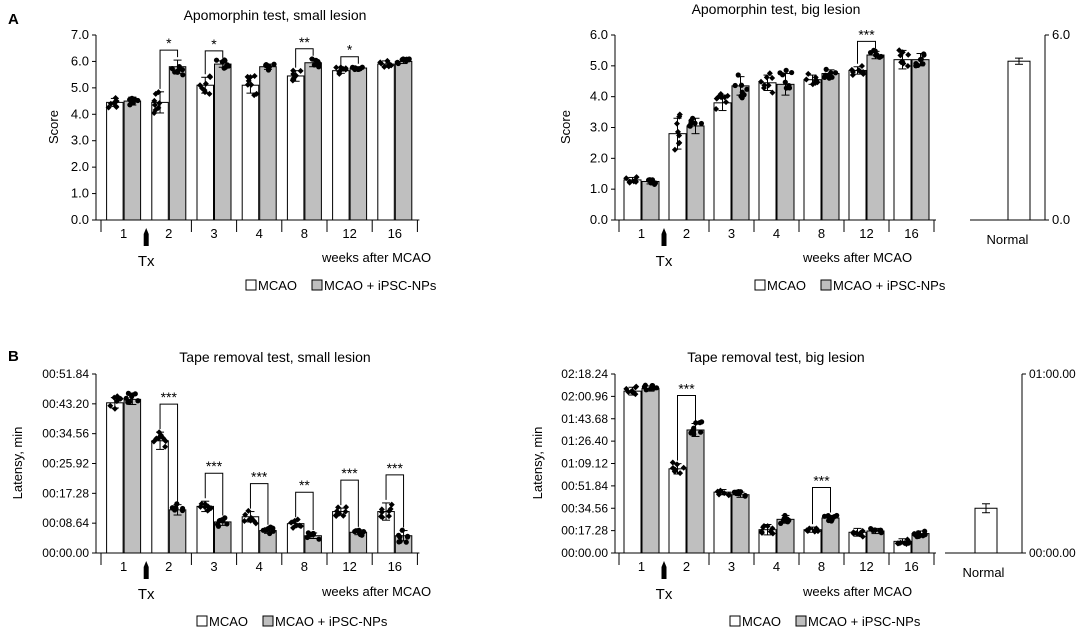 The height and width of the screenshot is (634, 1084). I want to click on y-tick-label: 2.0, so click(80, 166).